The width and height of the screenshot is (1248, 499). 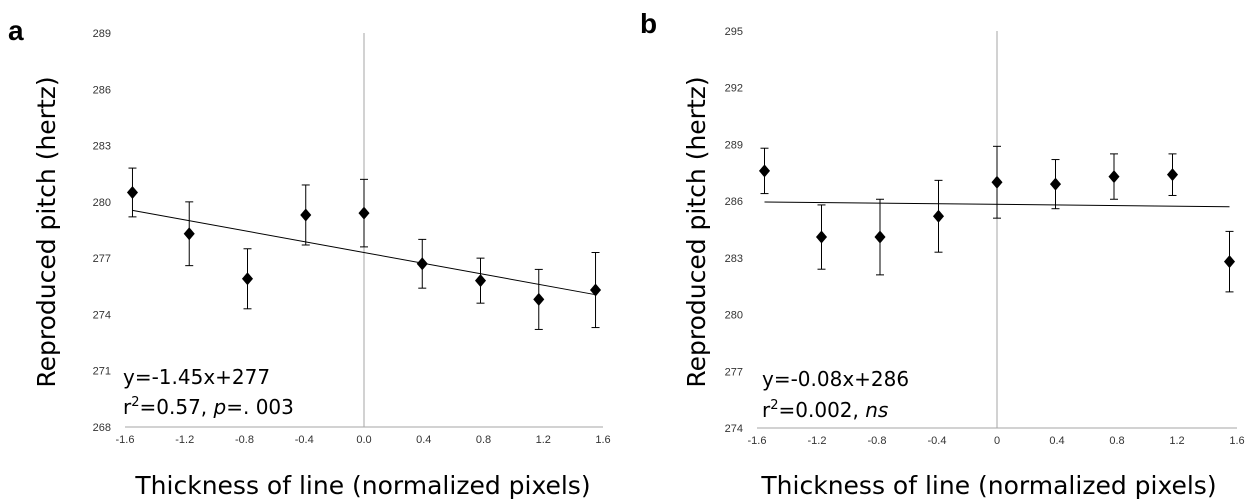 I want to click on x-tick-label-b: 0.8, so click(x=1116, y=441).